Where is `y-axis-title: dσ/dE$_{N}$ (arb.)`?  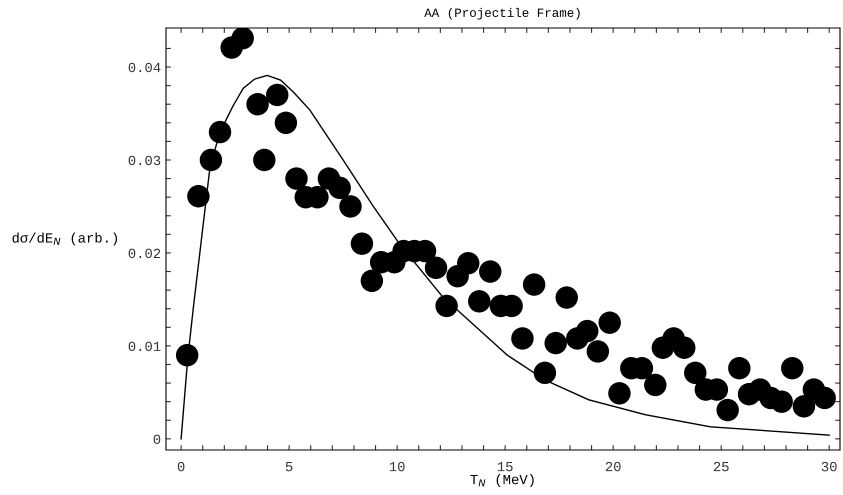
y-axis-title: dσ/dE$_{N}$ (arb.) is located at coordinates (65, 239).